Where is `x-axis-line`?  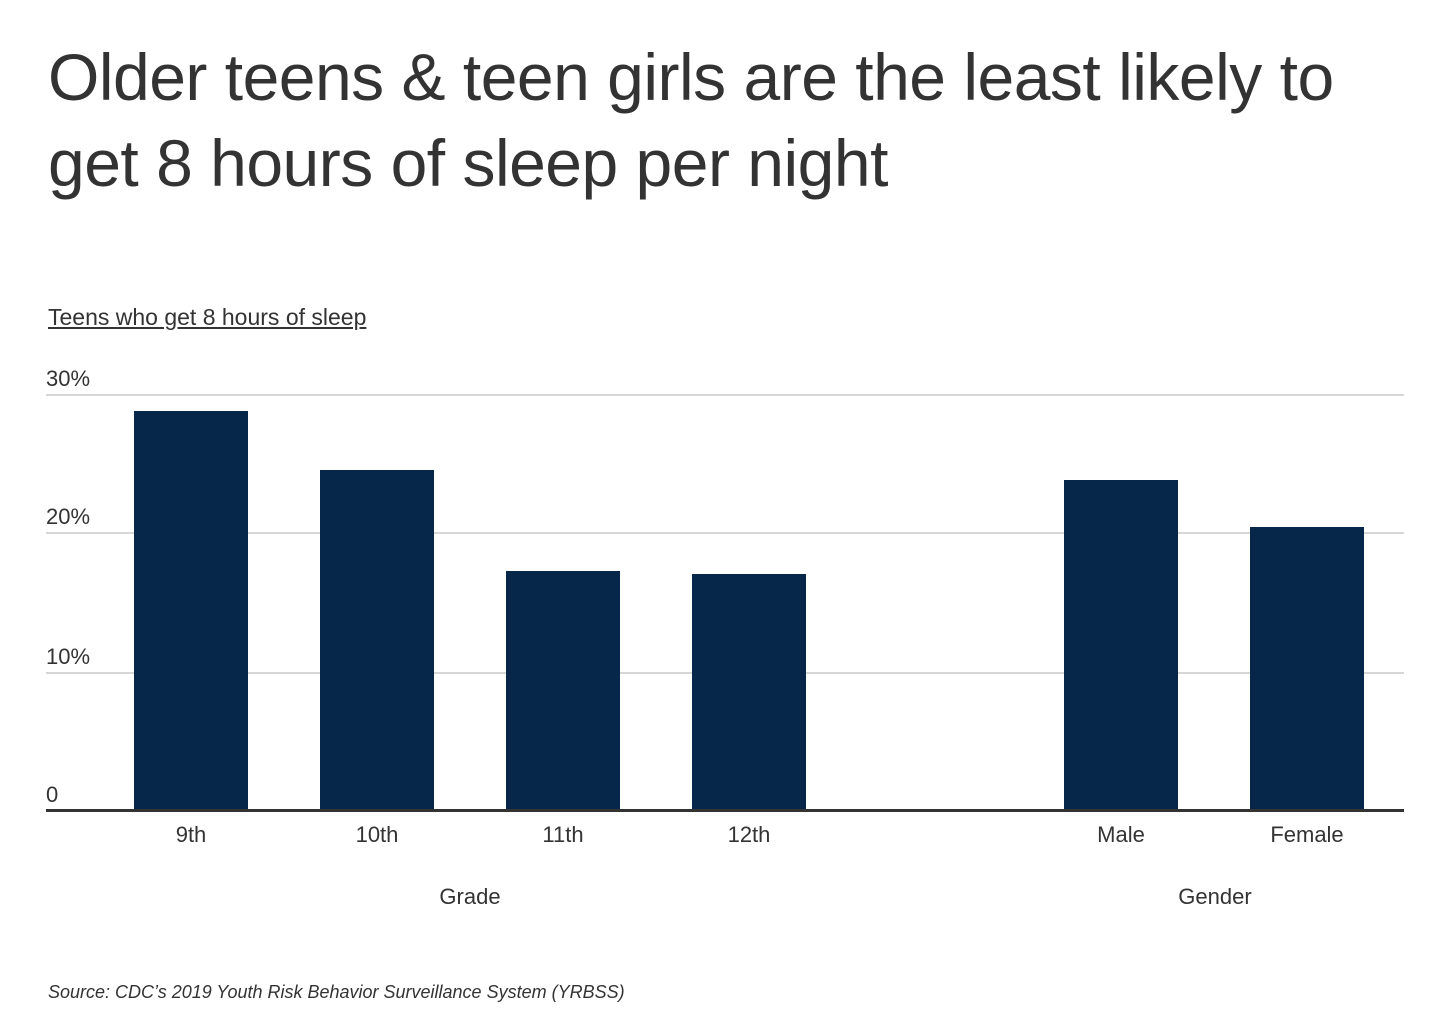 x-axis-line is located at coordinates (725, 810).